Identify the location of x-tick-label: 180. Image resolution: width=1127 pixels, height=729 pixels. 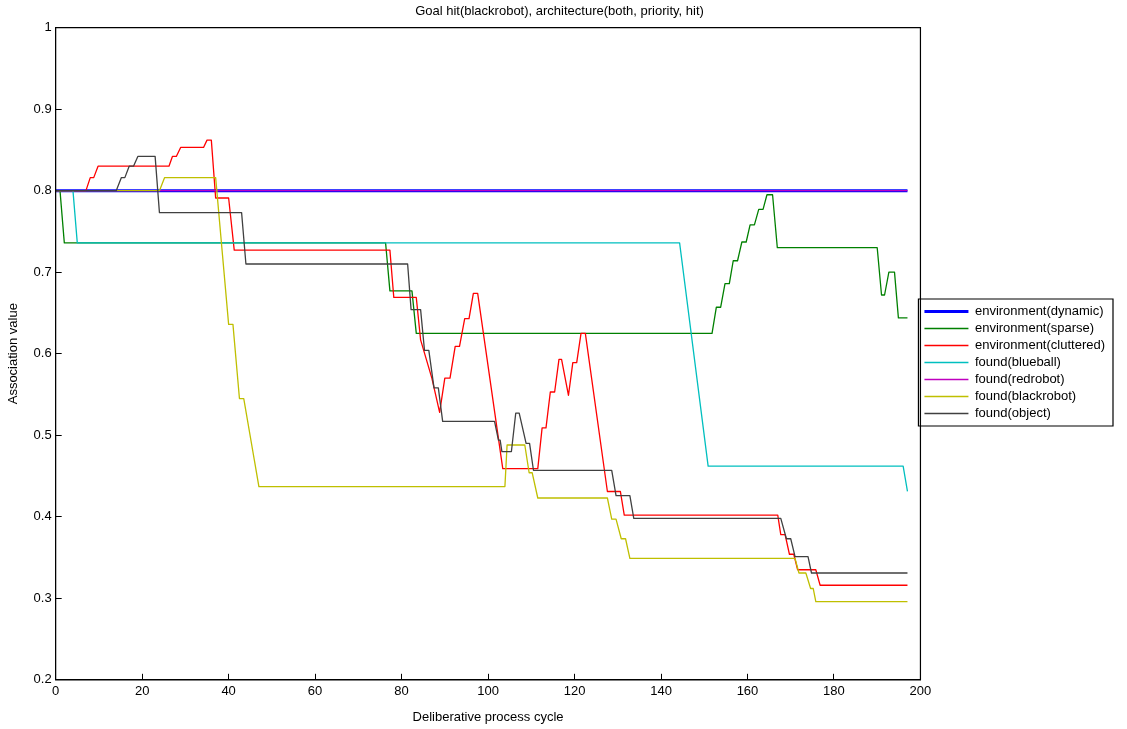
(834, 691).